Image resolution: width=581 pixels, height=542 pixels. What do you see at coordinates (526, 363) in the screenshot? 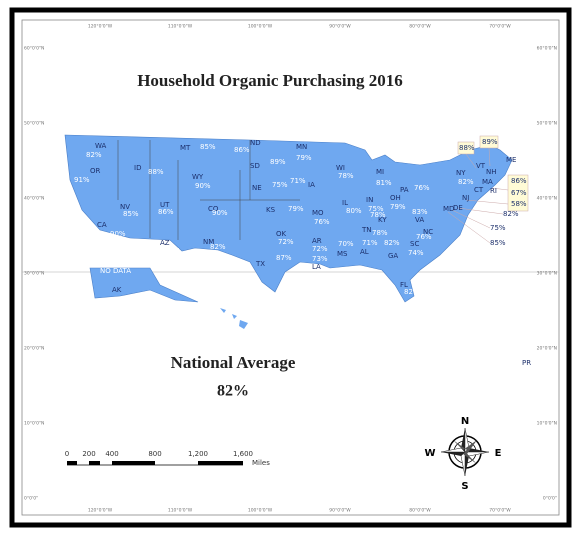
I see `pr-label: PR` at bounding box center [526, 363].